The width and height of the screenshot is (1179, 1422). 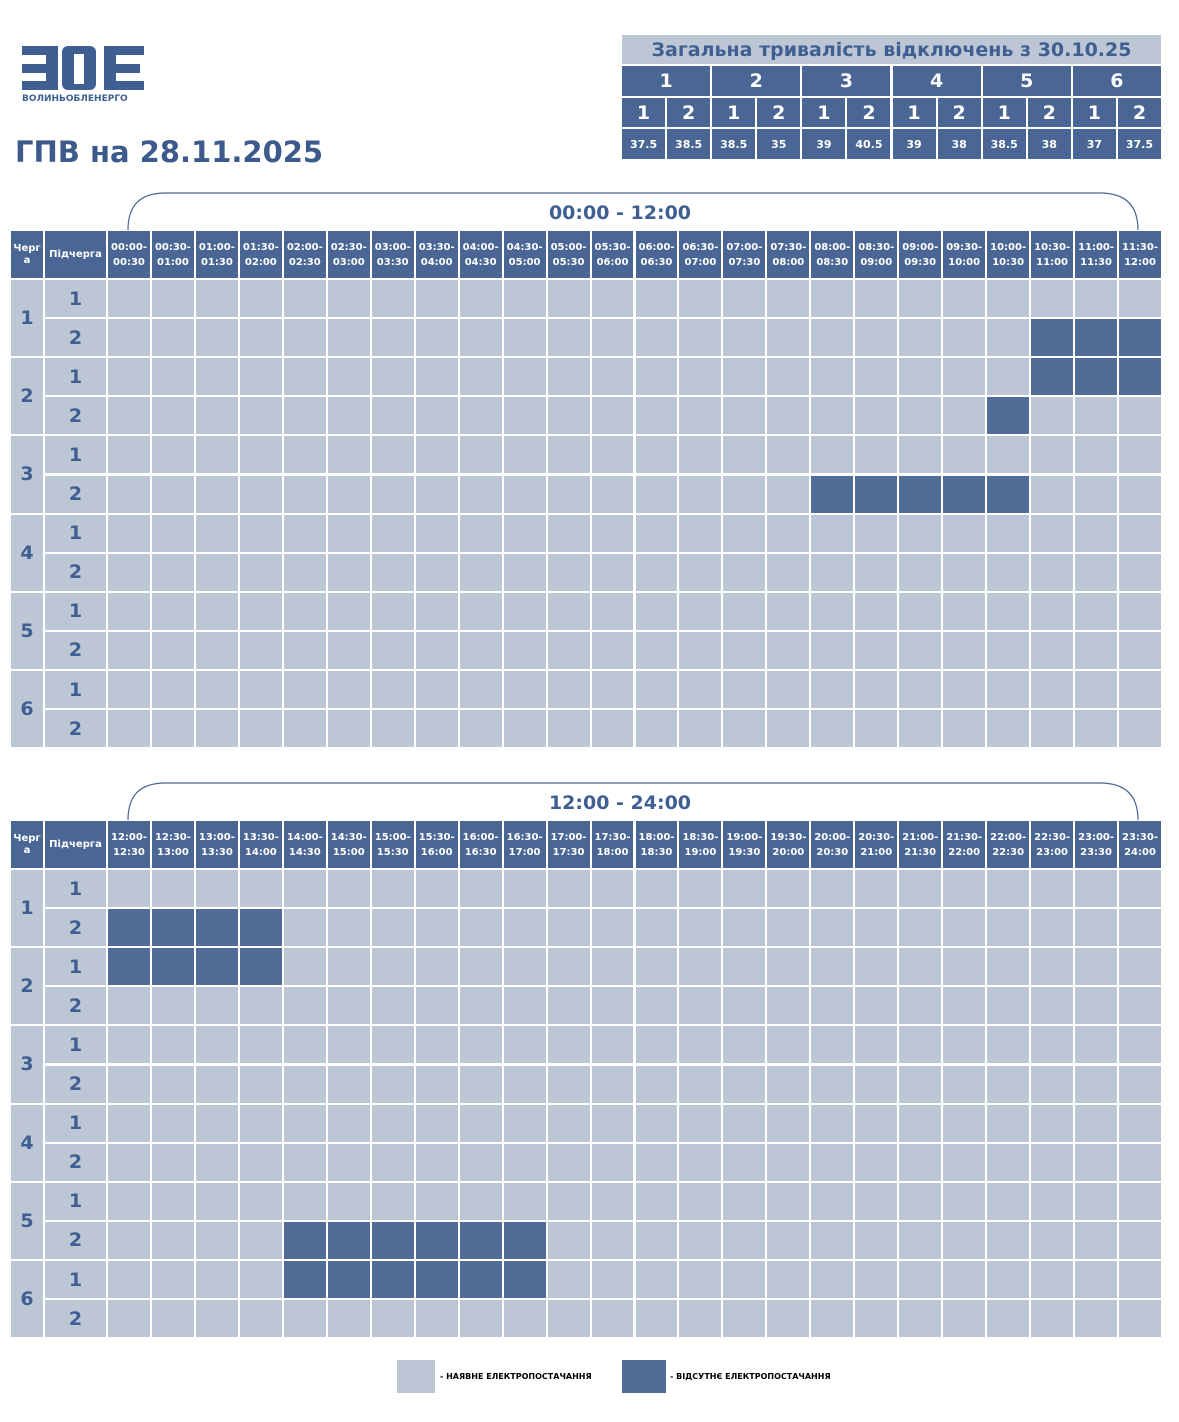 What do you see at coordinates (524, 254) in the screenshot?
I see `slot-header: 04:30-05:00` at bounding box center [524, 254].